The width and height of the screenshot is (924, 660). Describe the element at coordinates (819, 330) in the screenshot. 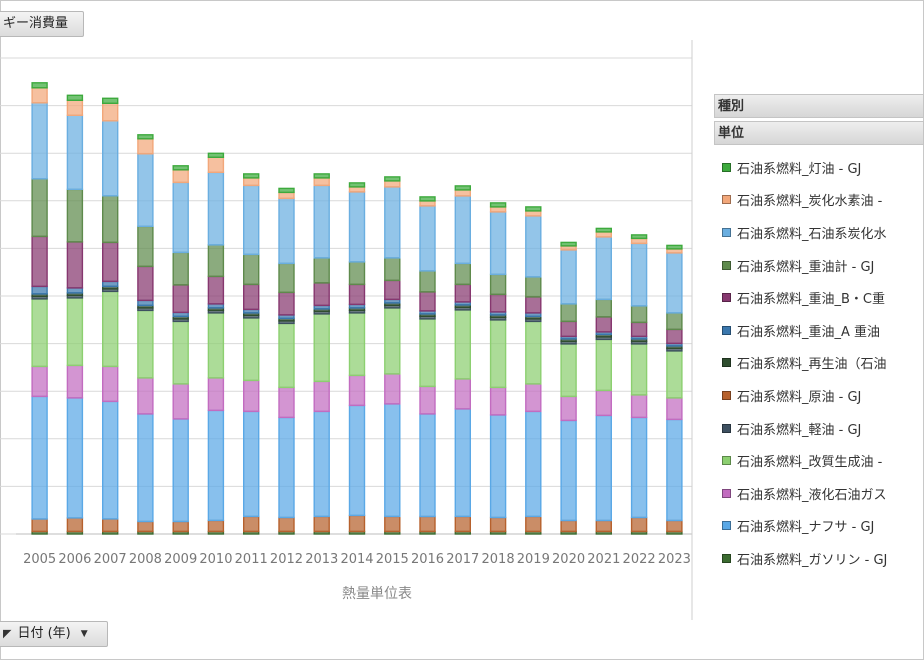

I see `legend-item: 石油系燃料_重油_A 重油` at that location.